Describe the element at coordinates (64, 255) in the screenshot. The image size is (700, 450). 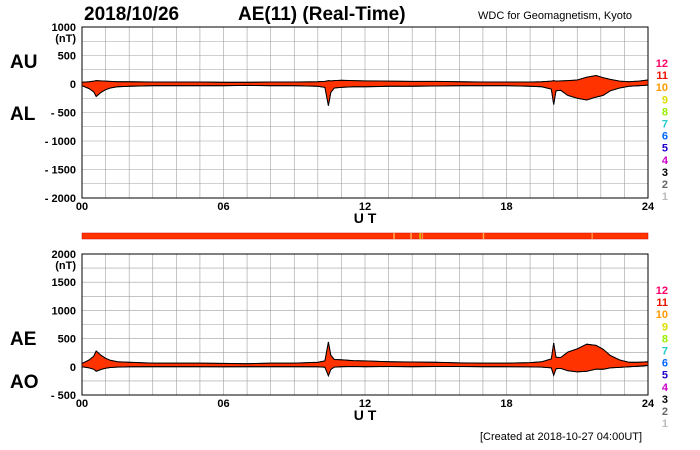
I see `y-tick-label: 2000` at that location.